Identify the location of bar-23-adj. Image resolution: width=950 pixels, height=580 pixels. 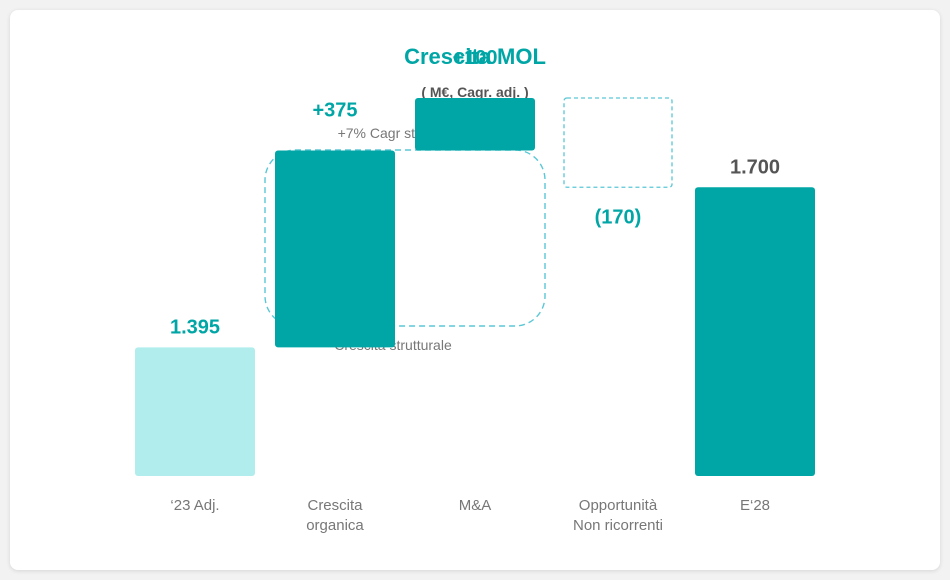
(195, 411).